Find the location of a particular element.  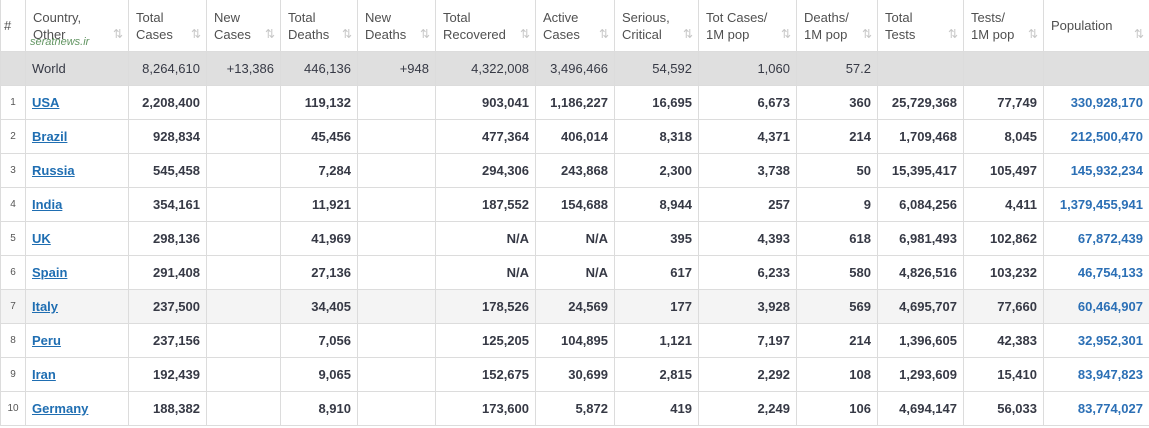

cell: 4,322,008 is located at coordinates (485, 68).